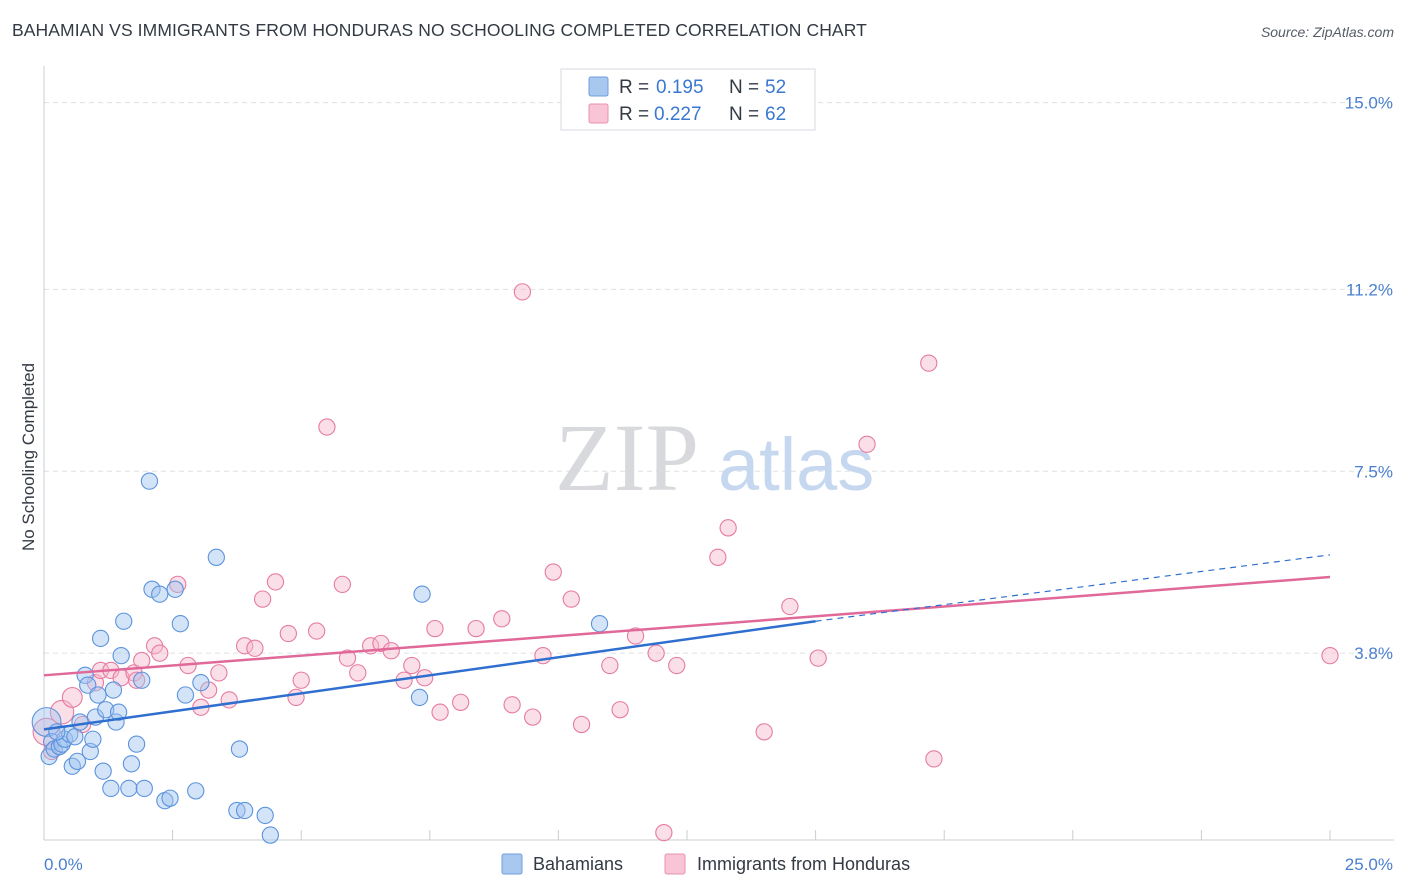  I want to click on legend-swatch-pink, so click(598, 113).